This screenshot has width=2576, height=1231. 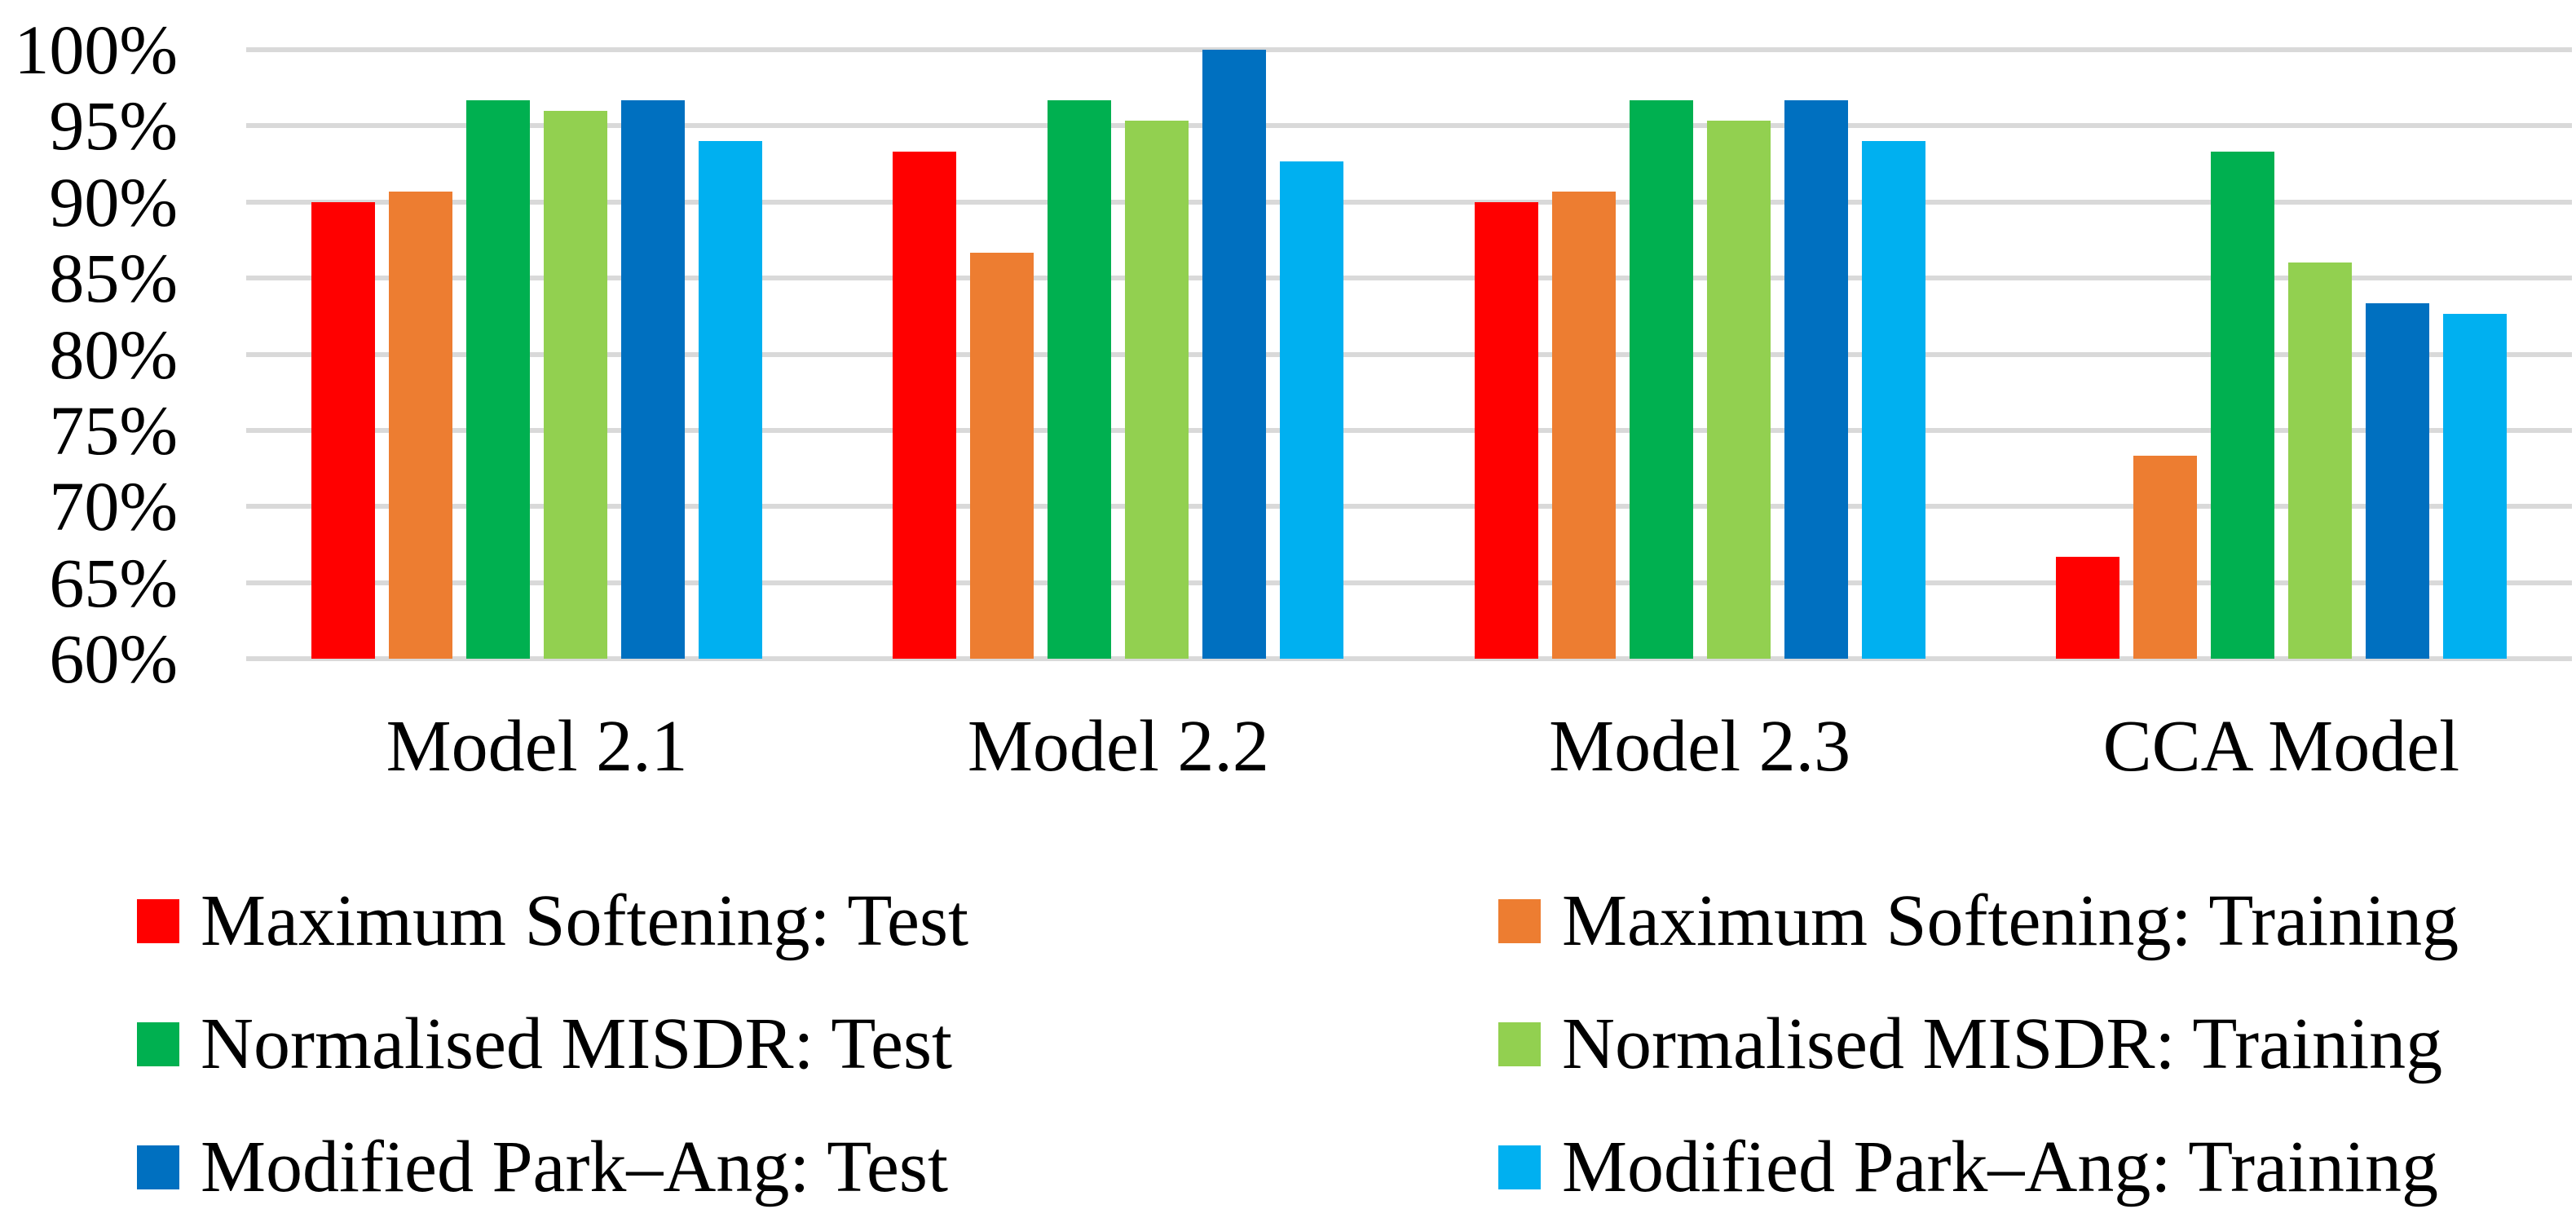 What do you see at coordinates (96, 50) in the screenshot?
I see `y-axis-tick-label: 100%` at bounding box center [96, 50].